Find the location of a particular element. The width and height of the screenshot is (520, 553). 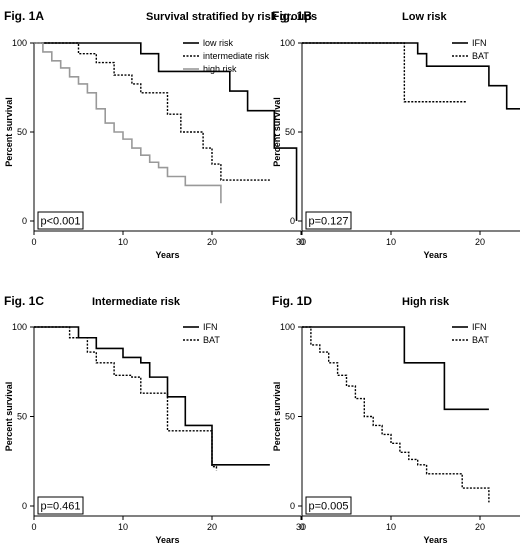

panel-title: Low risk is located at coordinates (425, 17).